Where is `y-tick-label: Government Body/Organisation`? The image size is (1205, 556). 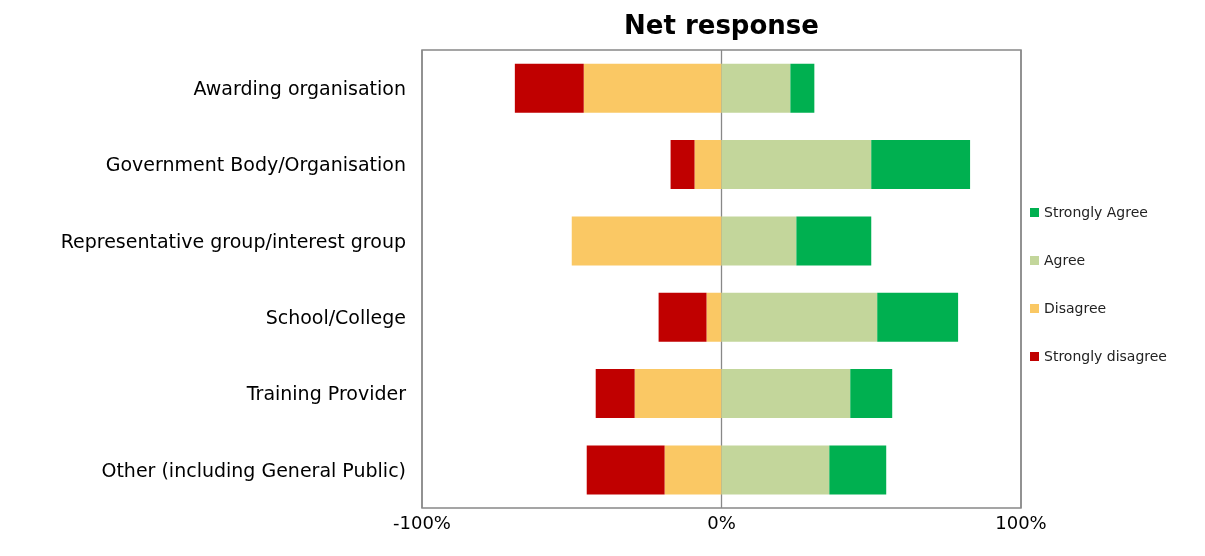 y-tick-label: Government Body/Organisation is located at coordinates (255, 164).